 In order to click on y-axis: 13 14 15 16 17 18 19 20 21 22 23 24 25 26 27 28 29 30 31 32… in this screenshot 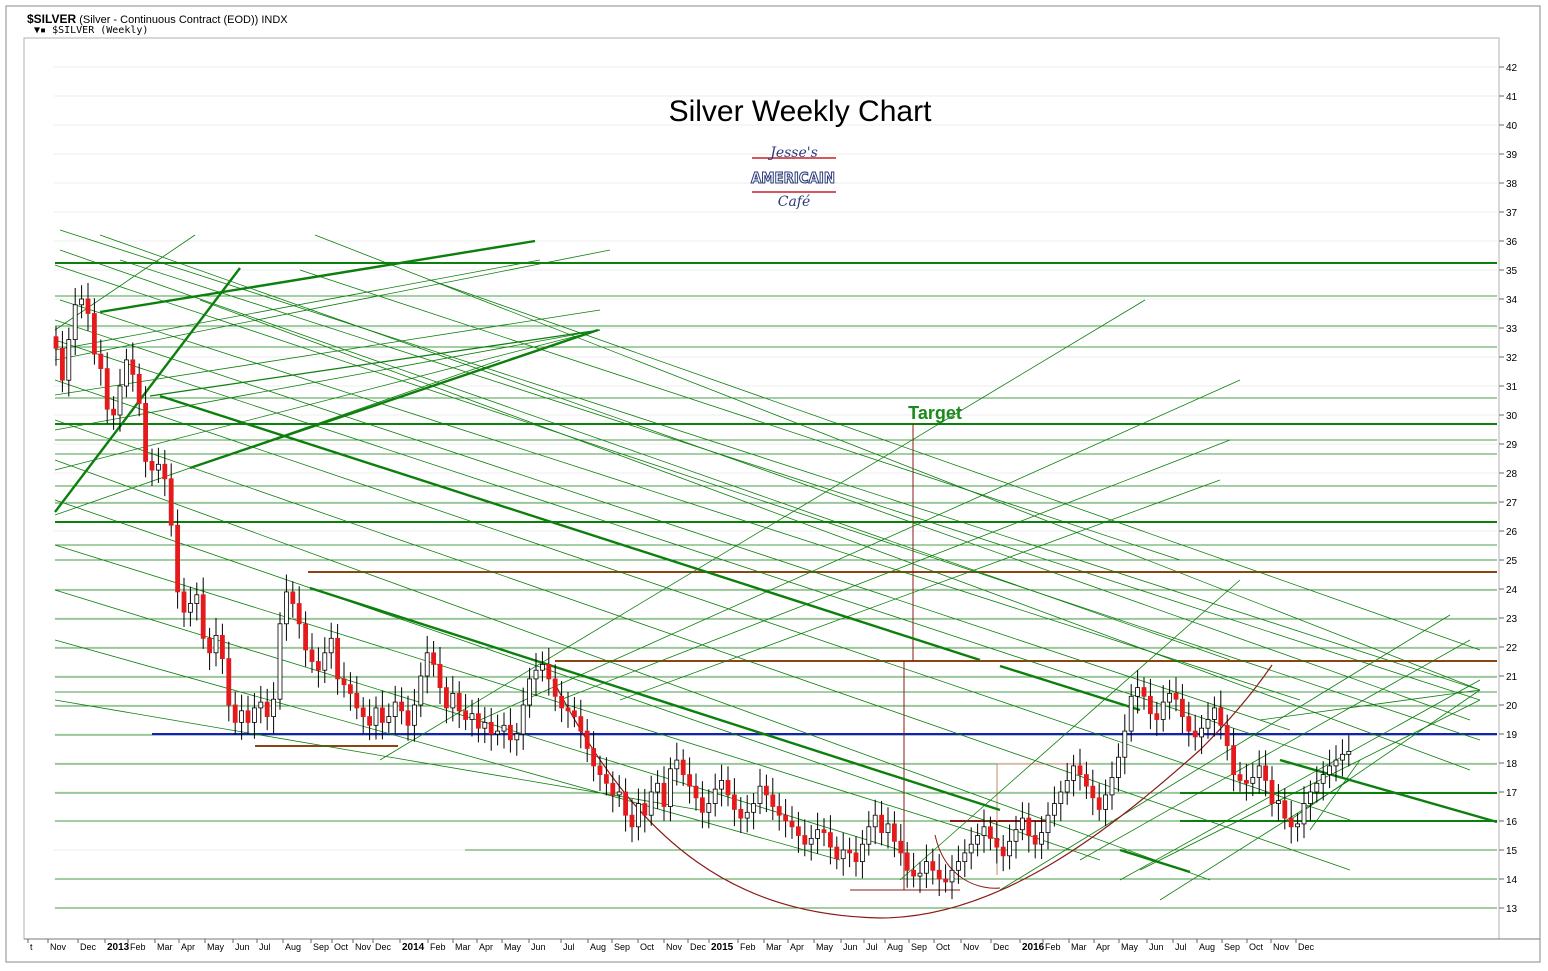, I will do `click(1508, 489)`.